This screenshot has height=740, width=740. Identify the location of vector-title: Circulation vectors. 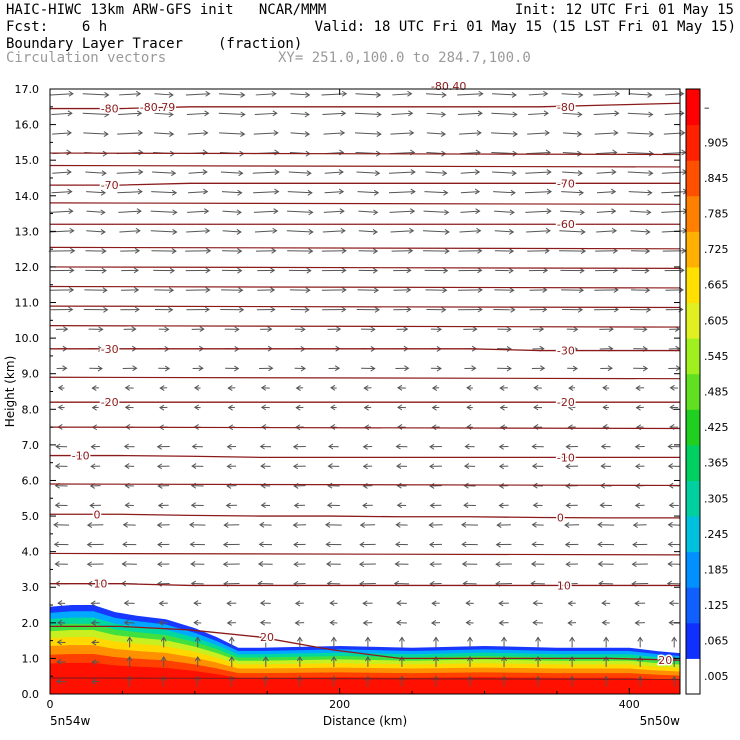
(86, 58).